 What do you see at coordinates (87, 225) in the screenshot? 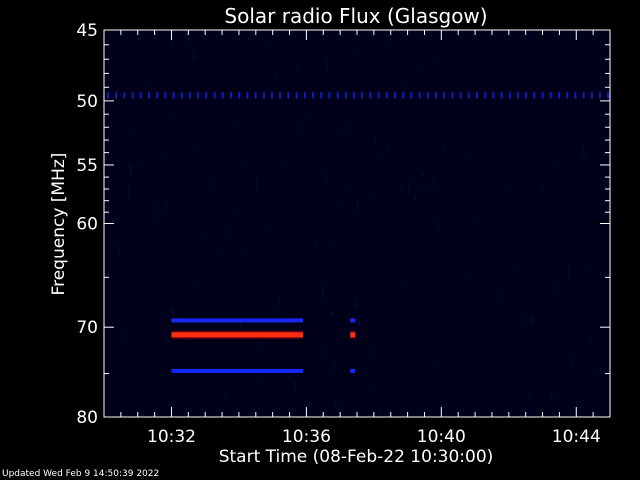
I see `y-tick-label: 60` at bounding box center [87, 225].